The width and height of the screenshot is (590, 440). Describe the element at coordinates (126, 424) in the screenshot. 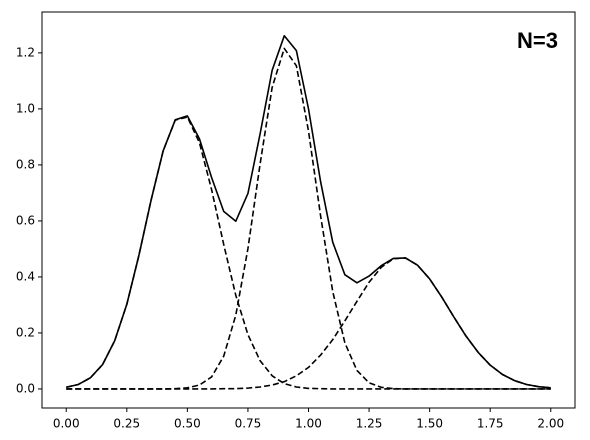

I see `x-tick-label: 0.25` at that location.